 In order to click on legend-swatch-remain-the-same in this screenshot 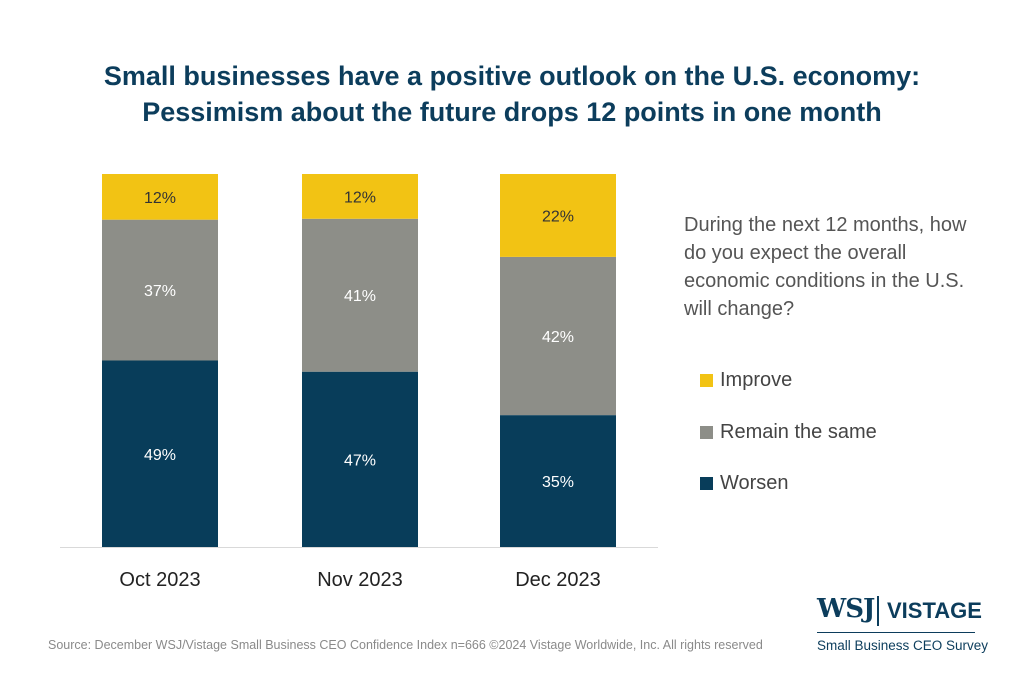, I will do `click(706, 432)`.